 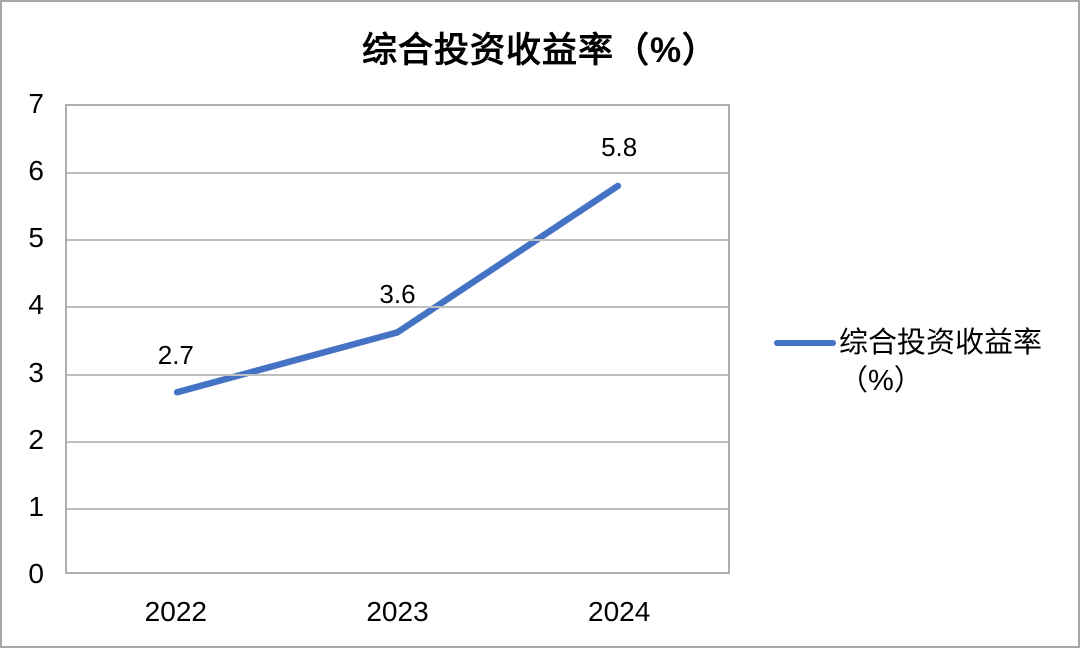 What do you see at coordinates (805, 343) in the screenshot?
I see `legend-line-swatch` at bounding box center [805, 343].